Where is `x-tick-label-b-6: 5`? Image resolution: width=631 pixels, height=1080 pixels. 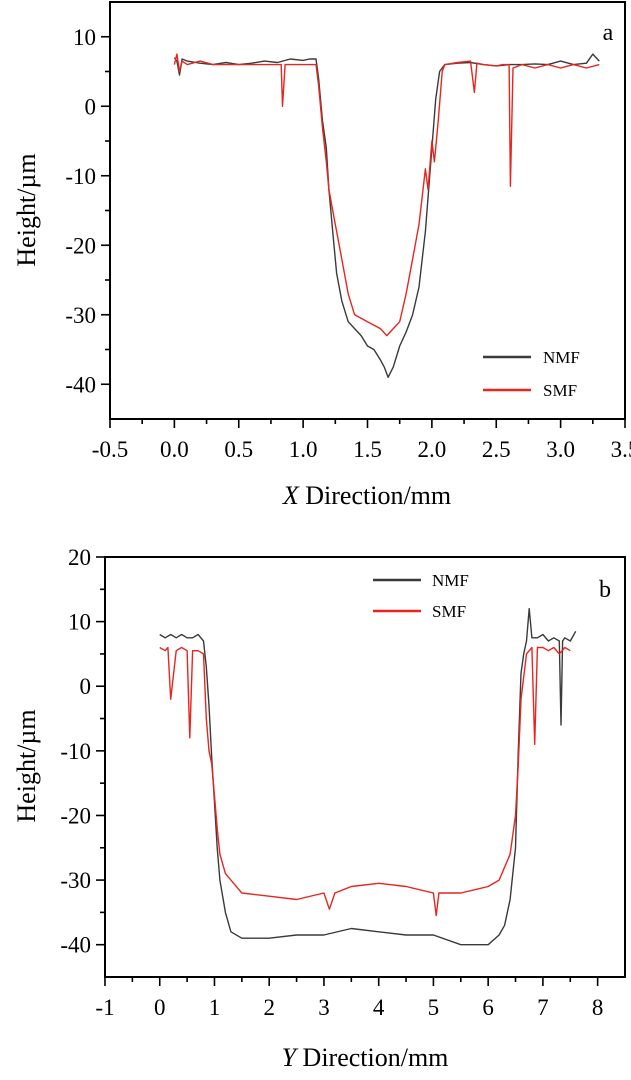 x-tick-label-b-6: 5 is located at coordinates (434, 1007).